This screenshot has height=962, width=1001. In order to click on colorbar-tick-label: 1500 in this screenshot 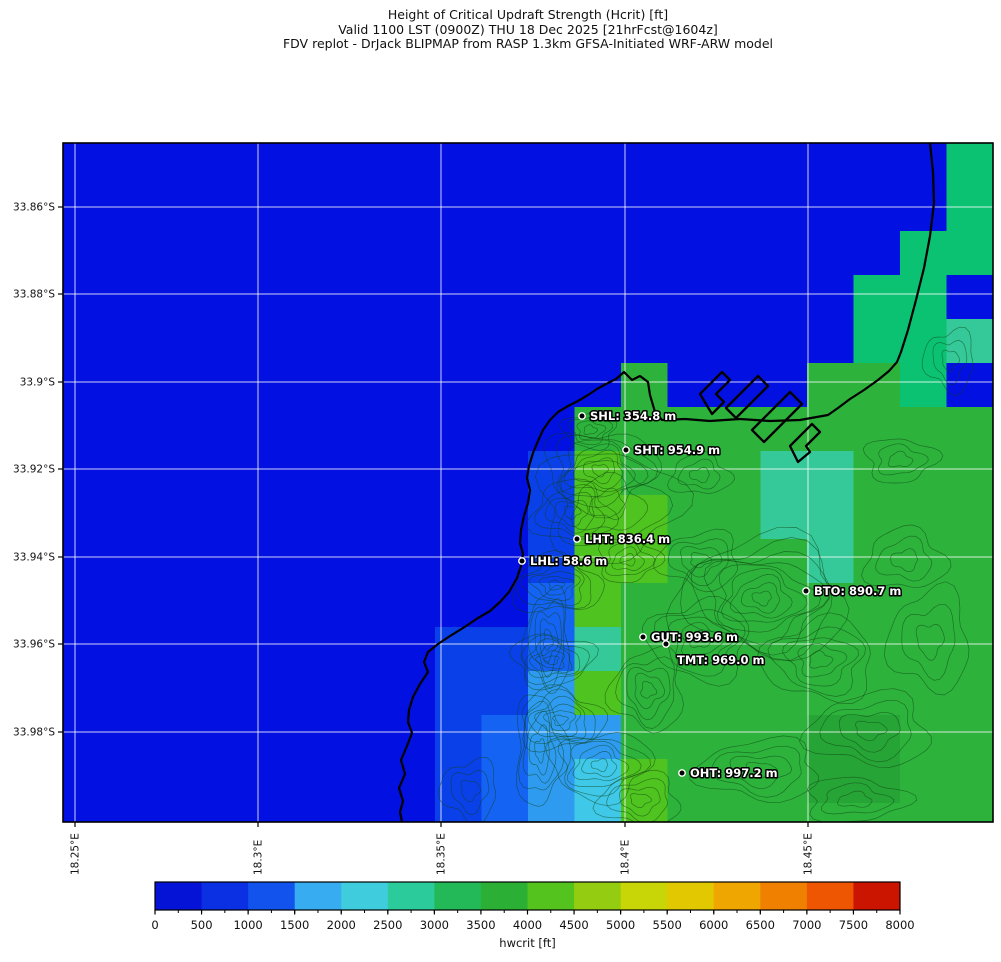, I will do `click(294, 925)`.